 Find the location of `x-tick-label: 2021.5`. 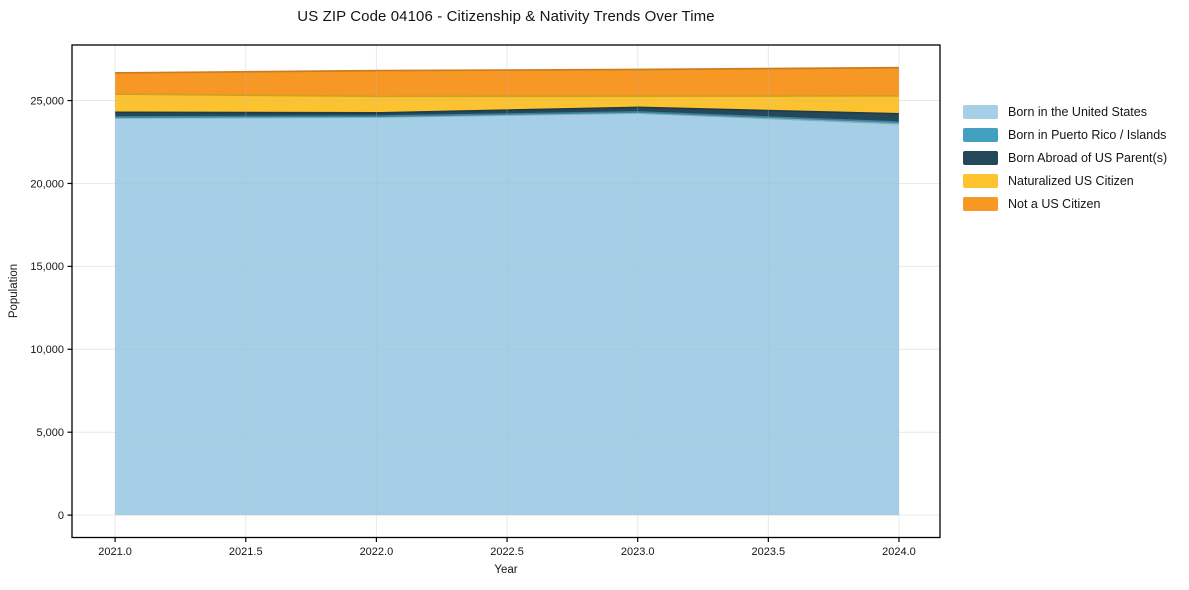

x-tick-label: 2021.5 is located at coordinates (246, 552).